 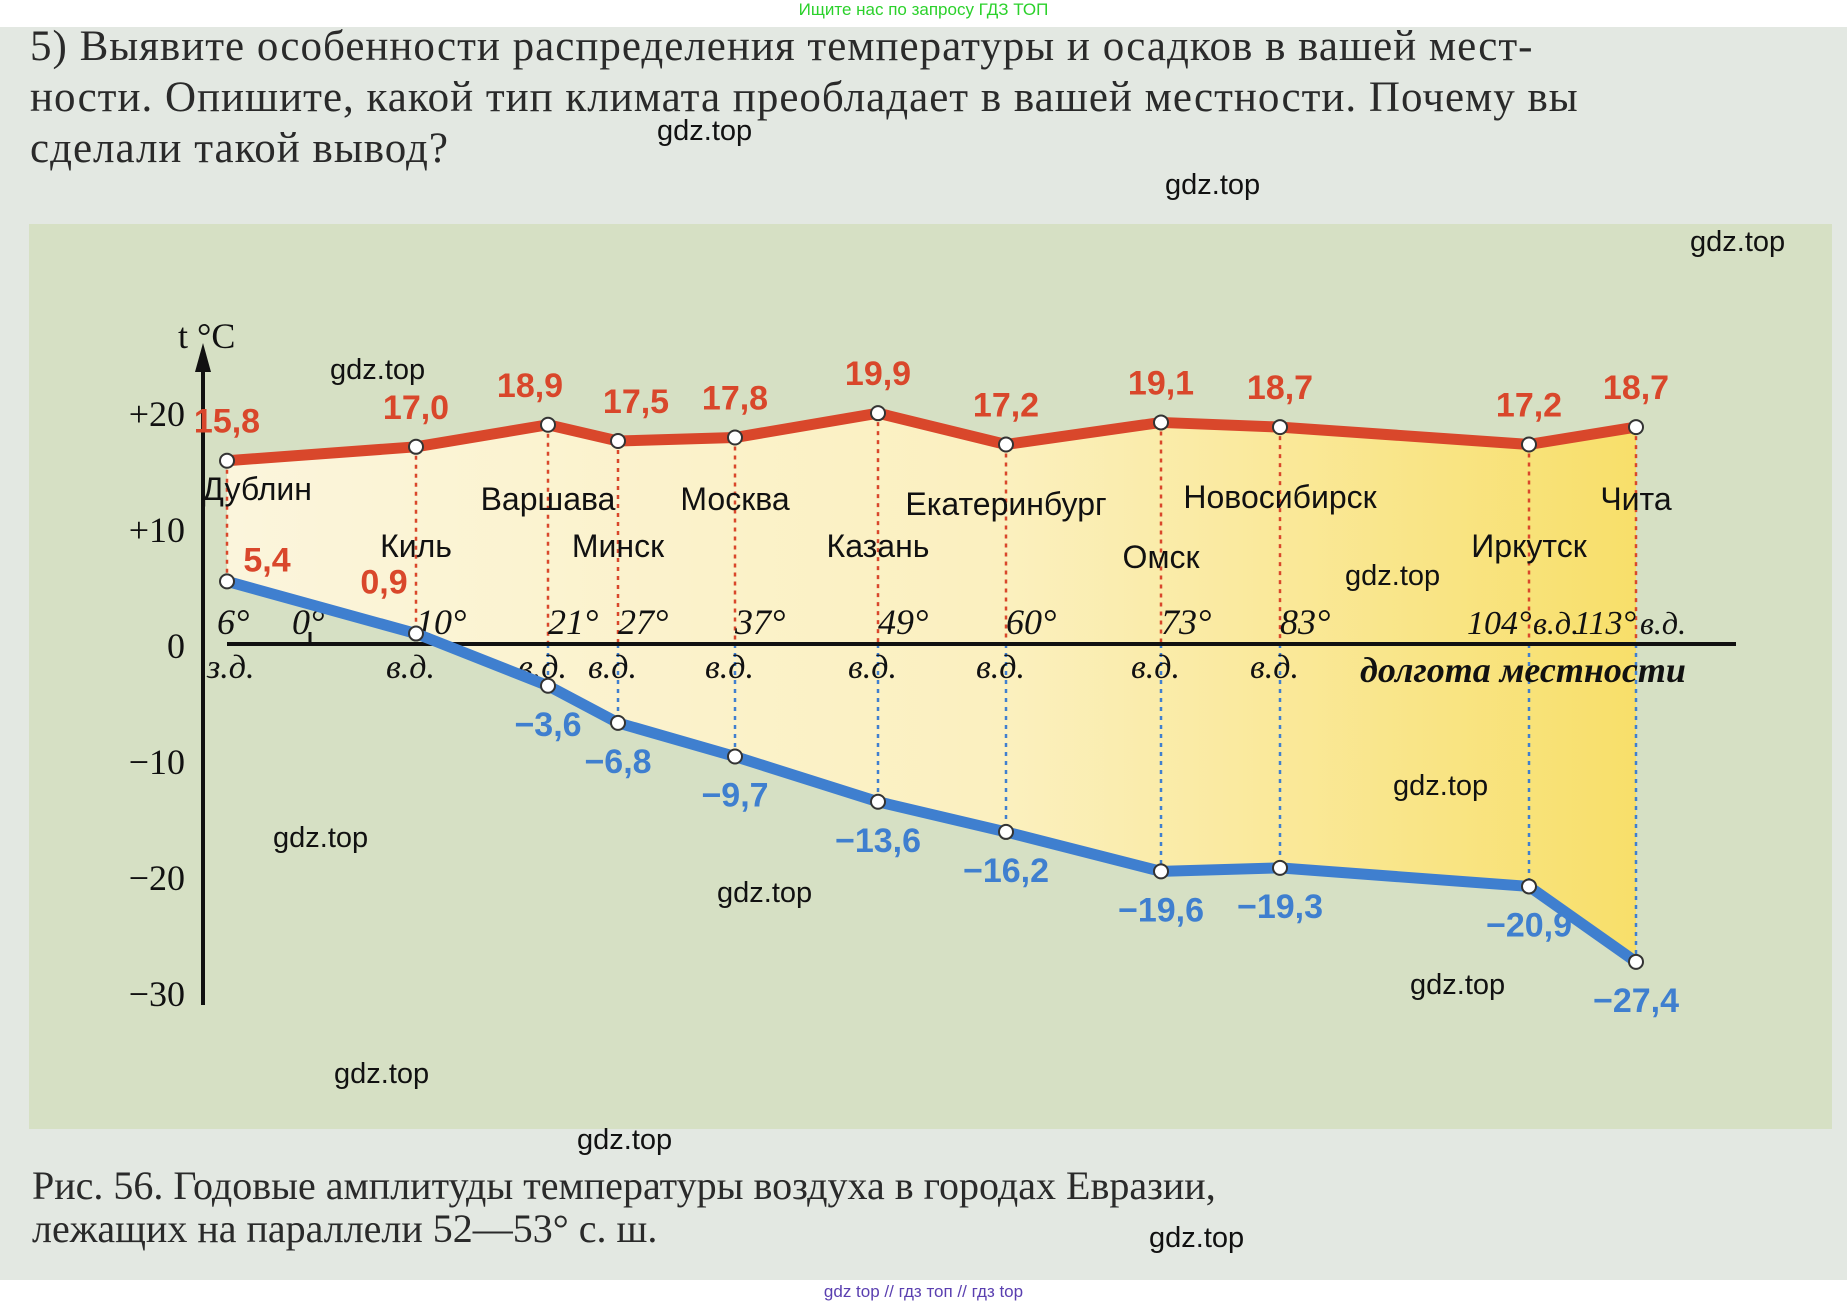 I want to click on city-label: Дублин, so click(x=257, y=489).